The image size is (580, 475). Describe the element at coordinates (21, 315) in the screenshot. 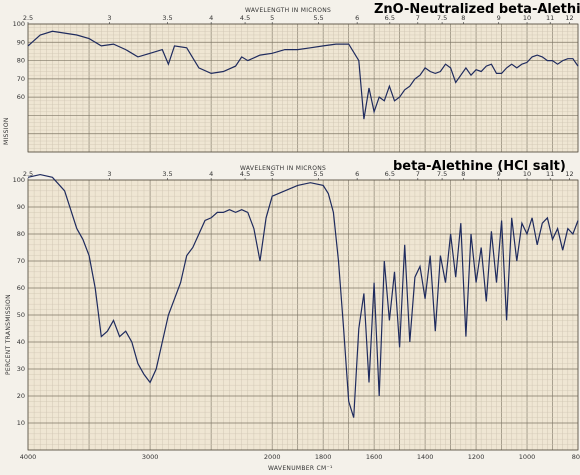

I see `y-tick-label: 50` at that location.